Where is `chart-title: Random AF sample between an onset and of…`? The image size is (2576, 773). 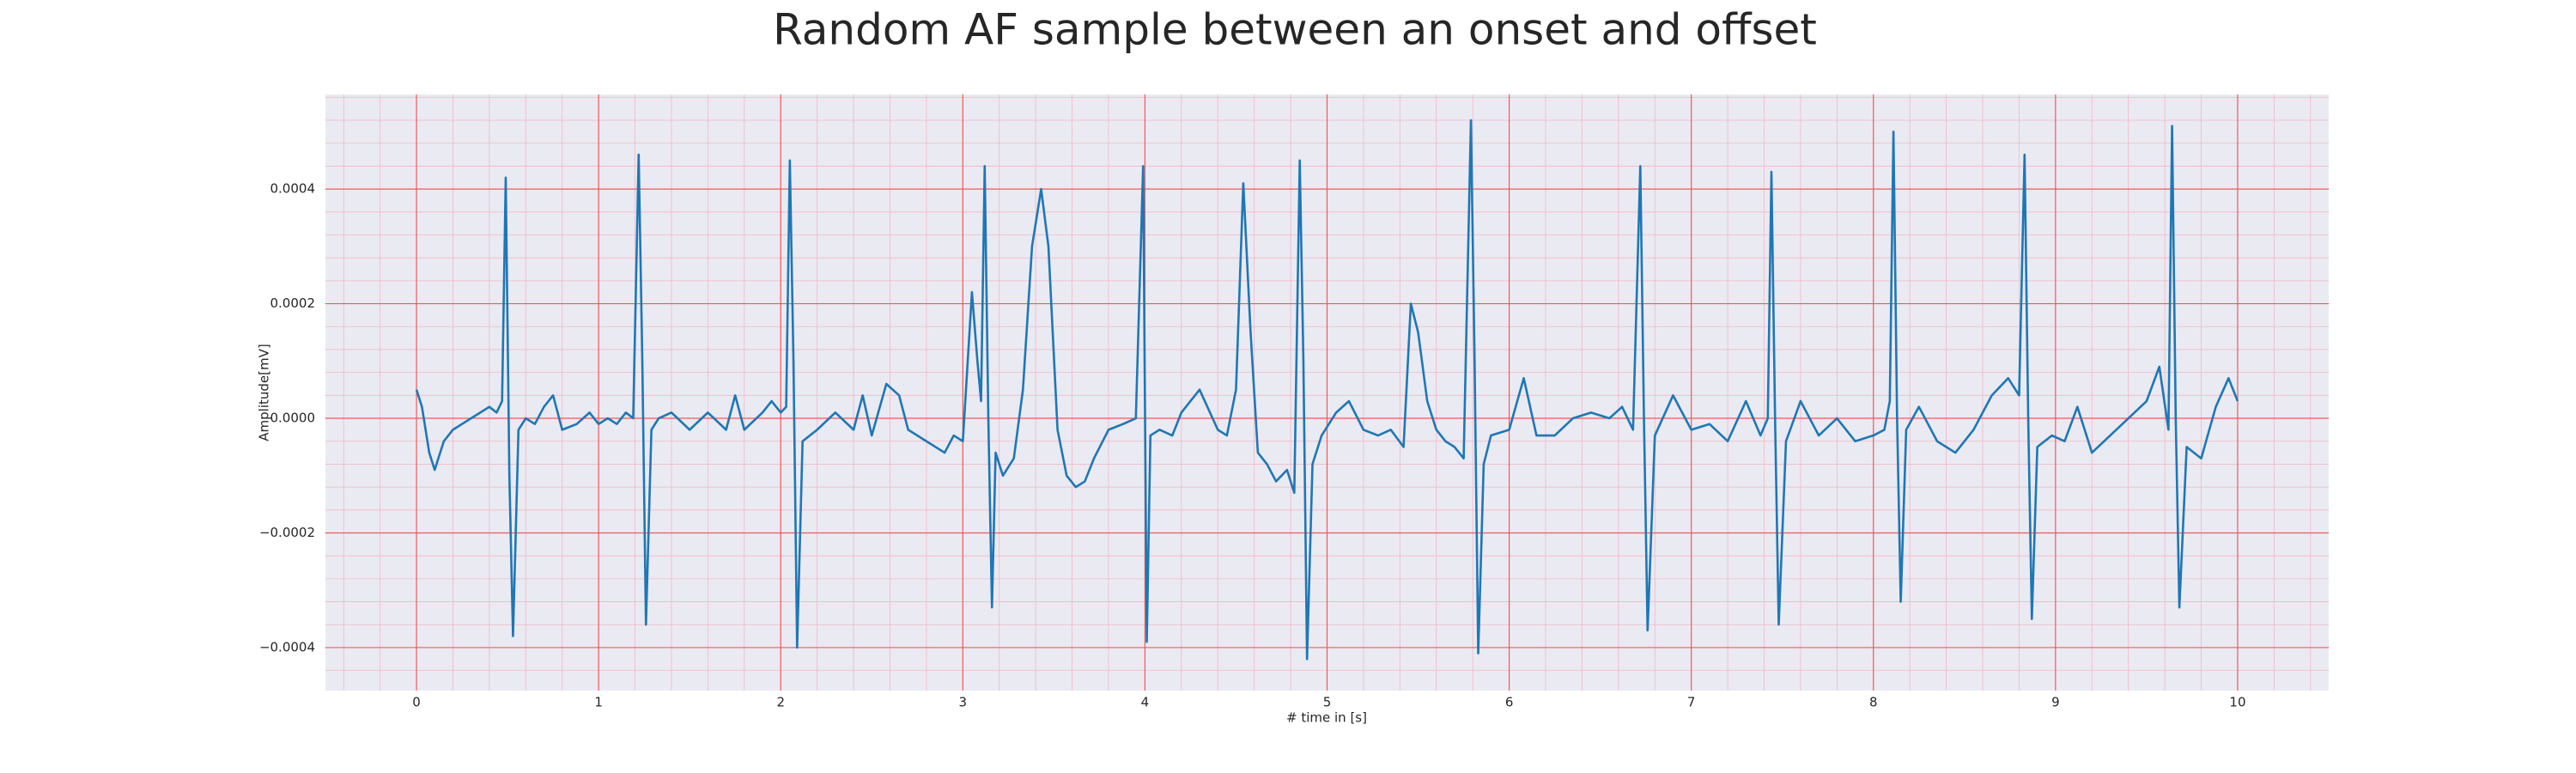
chart-title: Random AF sample between an onset and of… is located at coordinates (1295, 30).